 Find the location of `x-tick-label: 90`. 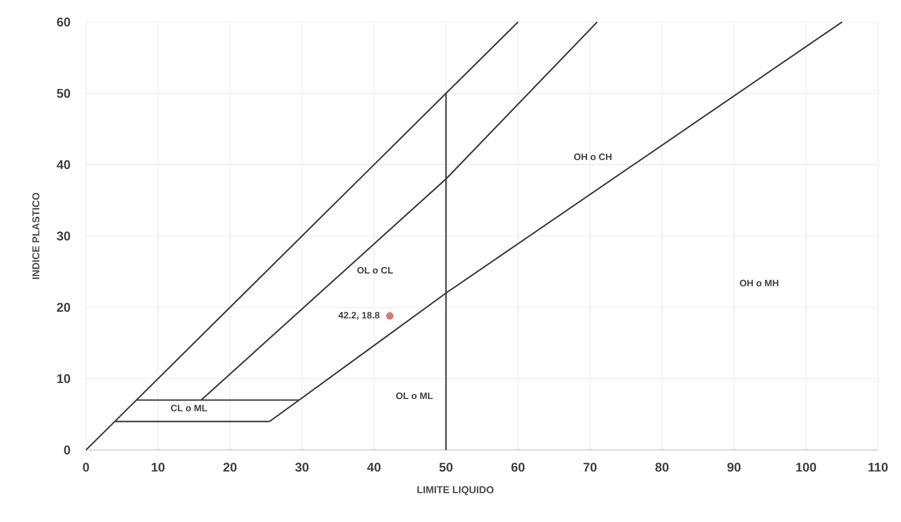

x-tick-label: 90 is located at coordinates (734, 467).